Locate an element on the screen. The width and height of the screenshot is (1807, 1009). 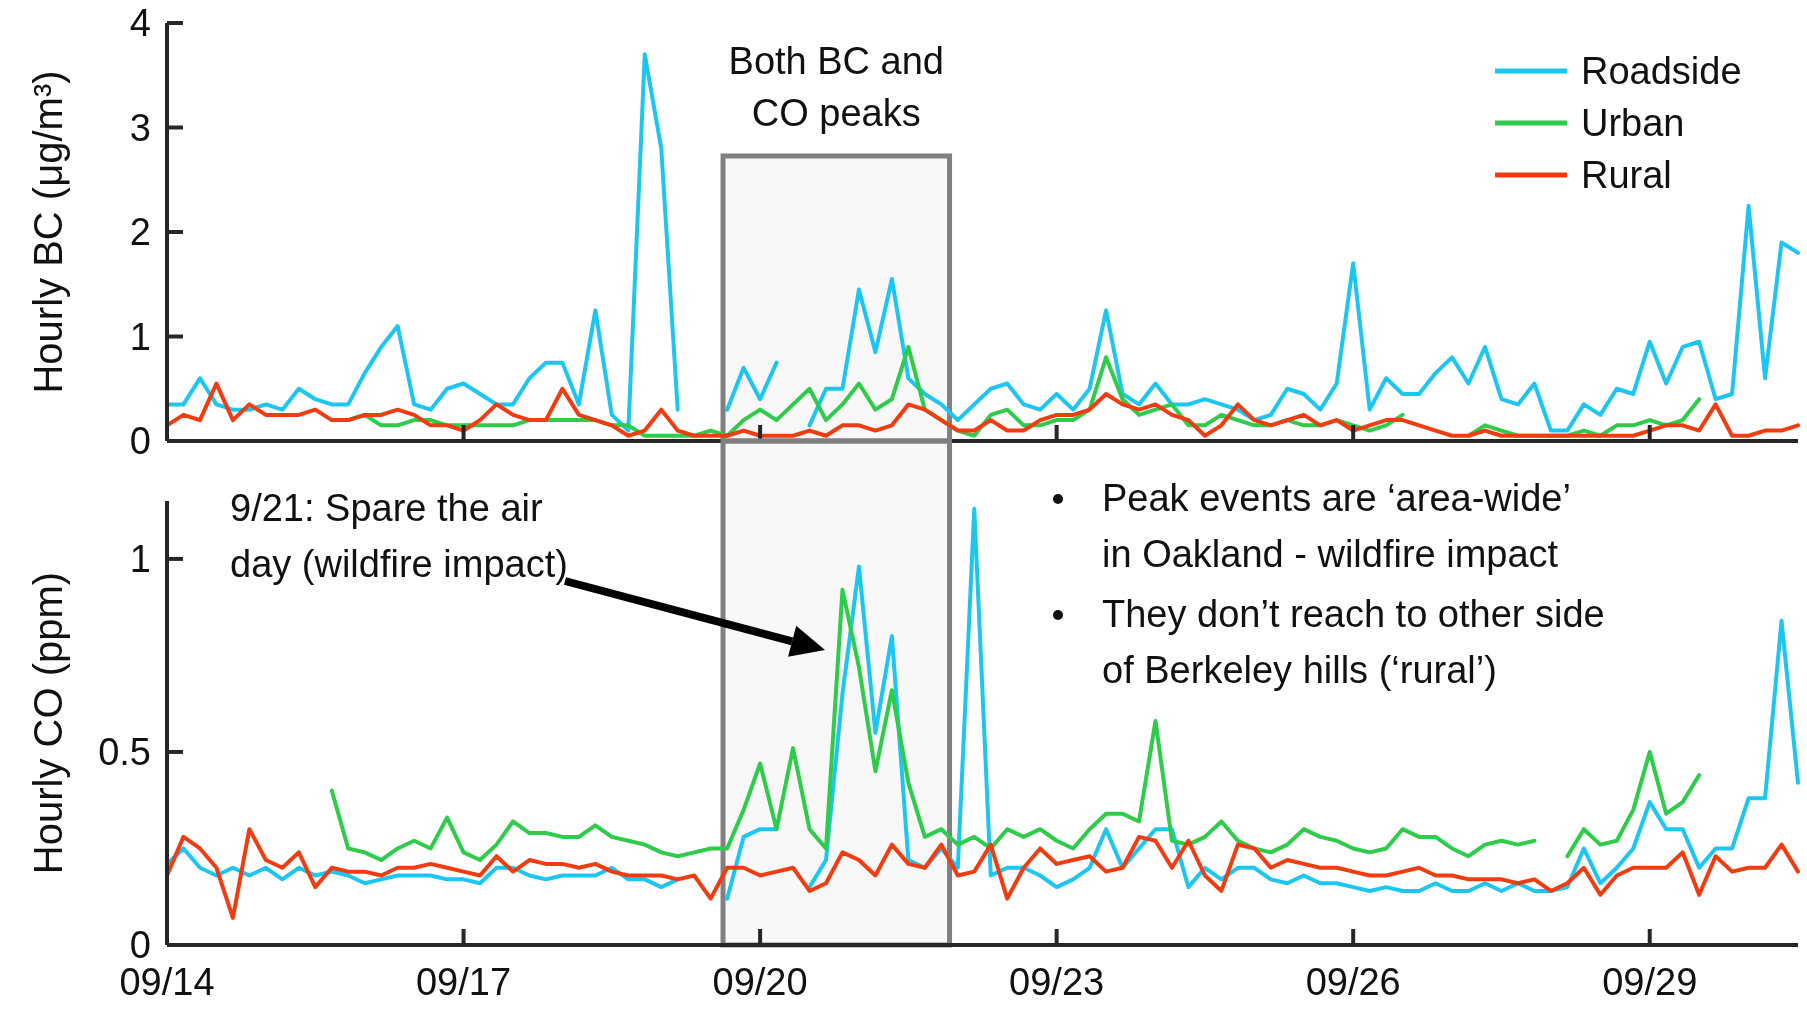
x-tick-label: 09/26 is located at coordinates (1353, 982).